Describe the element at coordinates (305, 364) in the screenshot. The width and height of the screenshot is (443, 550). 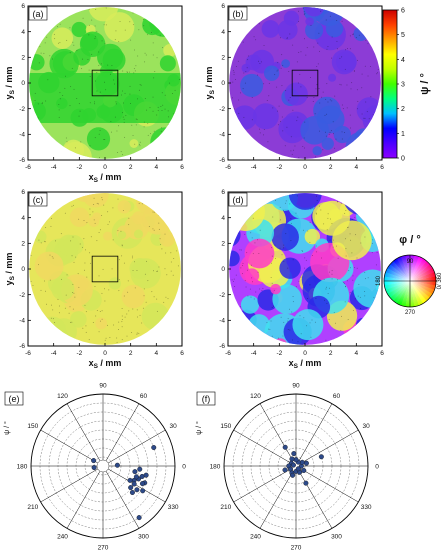
I see `x-axis-label: xS / mm` at that location.